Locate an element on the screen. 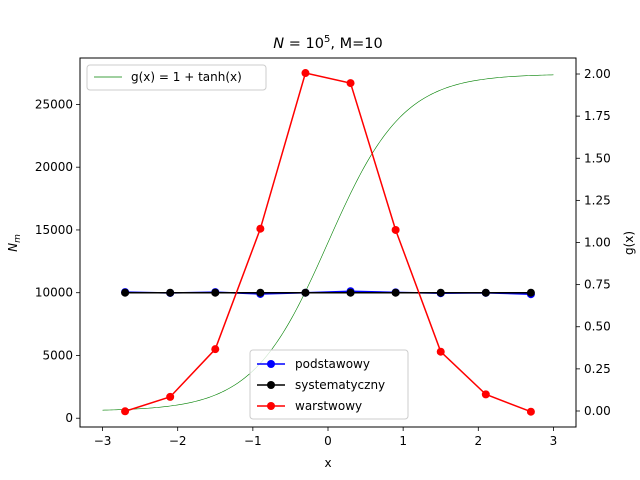 This screenshot has height=480, width=640. ylabel-sub: m is located at coordinates (18, 238).